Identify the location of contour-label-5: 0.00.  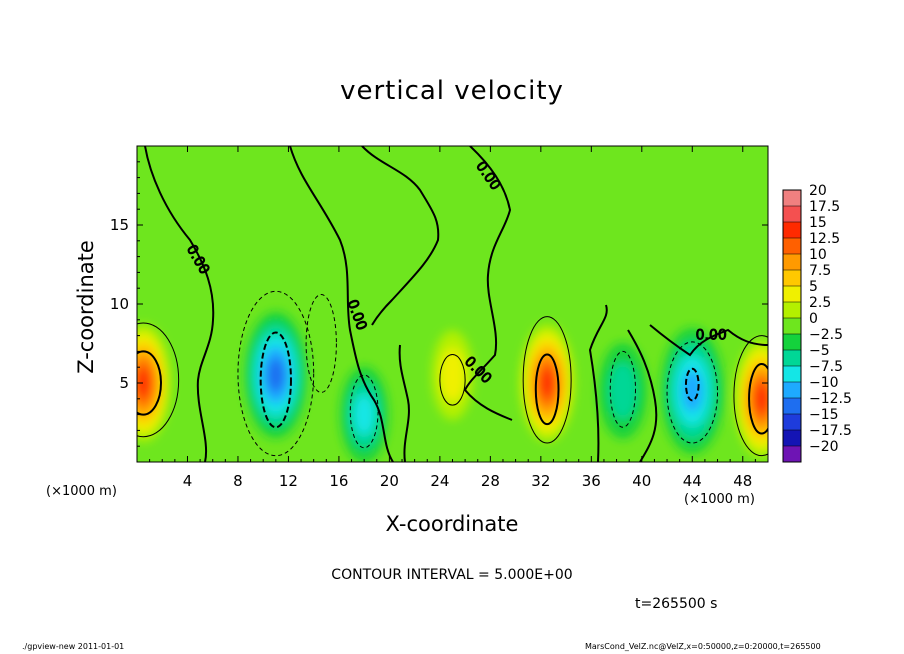
(711, 336).